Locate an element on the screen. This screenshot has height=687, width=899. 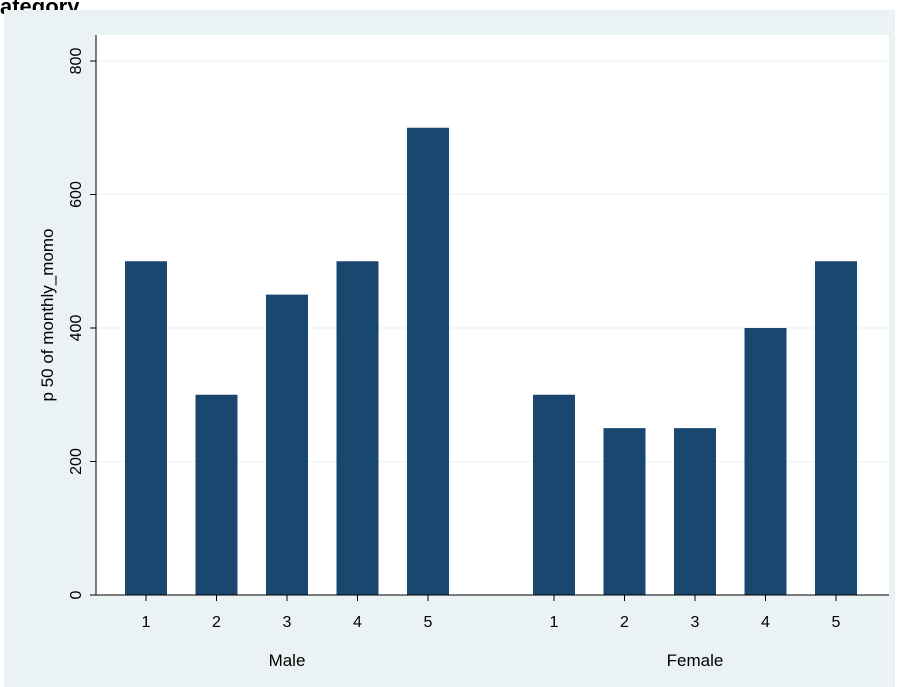
y-tick-label: 0 is located at coordinates (76, 594).